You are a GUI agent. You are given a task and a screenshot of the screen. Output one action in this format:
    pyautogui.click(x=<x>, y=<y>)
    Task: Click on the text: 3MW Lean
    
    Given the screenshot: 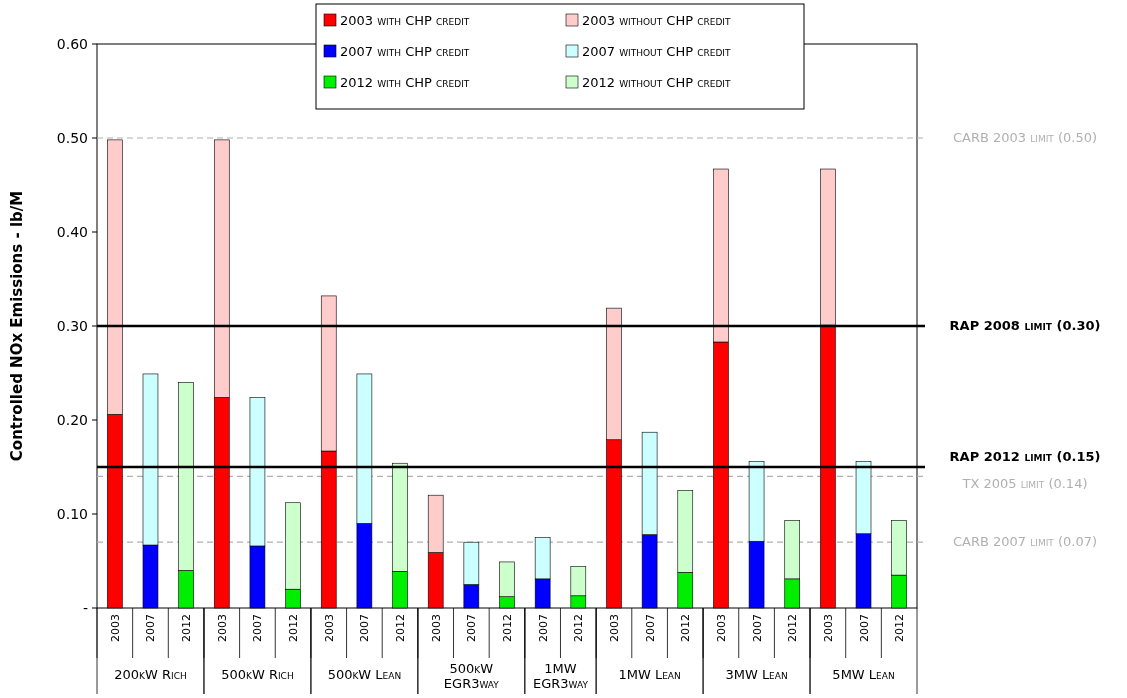 What is the action you would take?
    pyautogui.click(x=756, y=674)
    